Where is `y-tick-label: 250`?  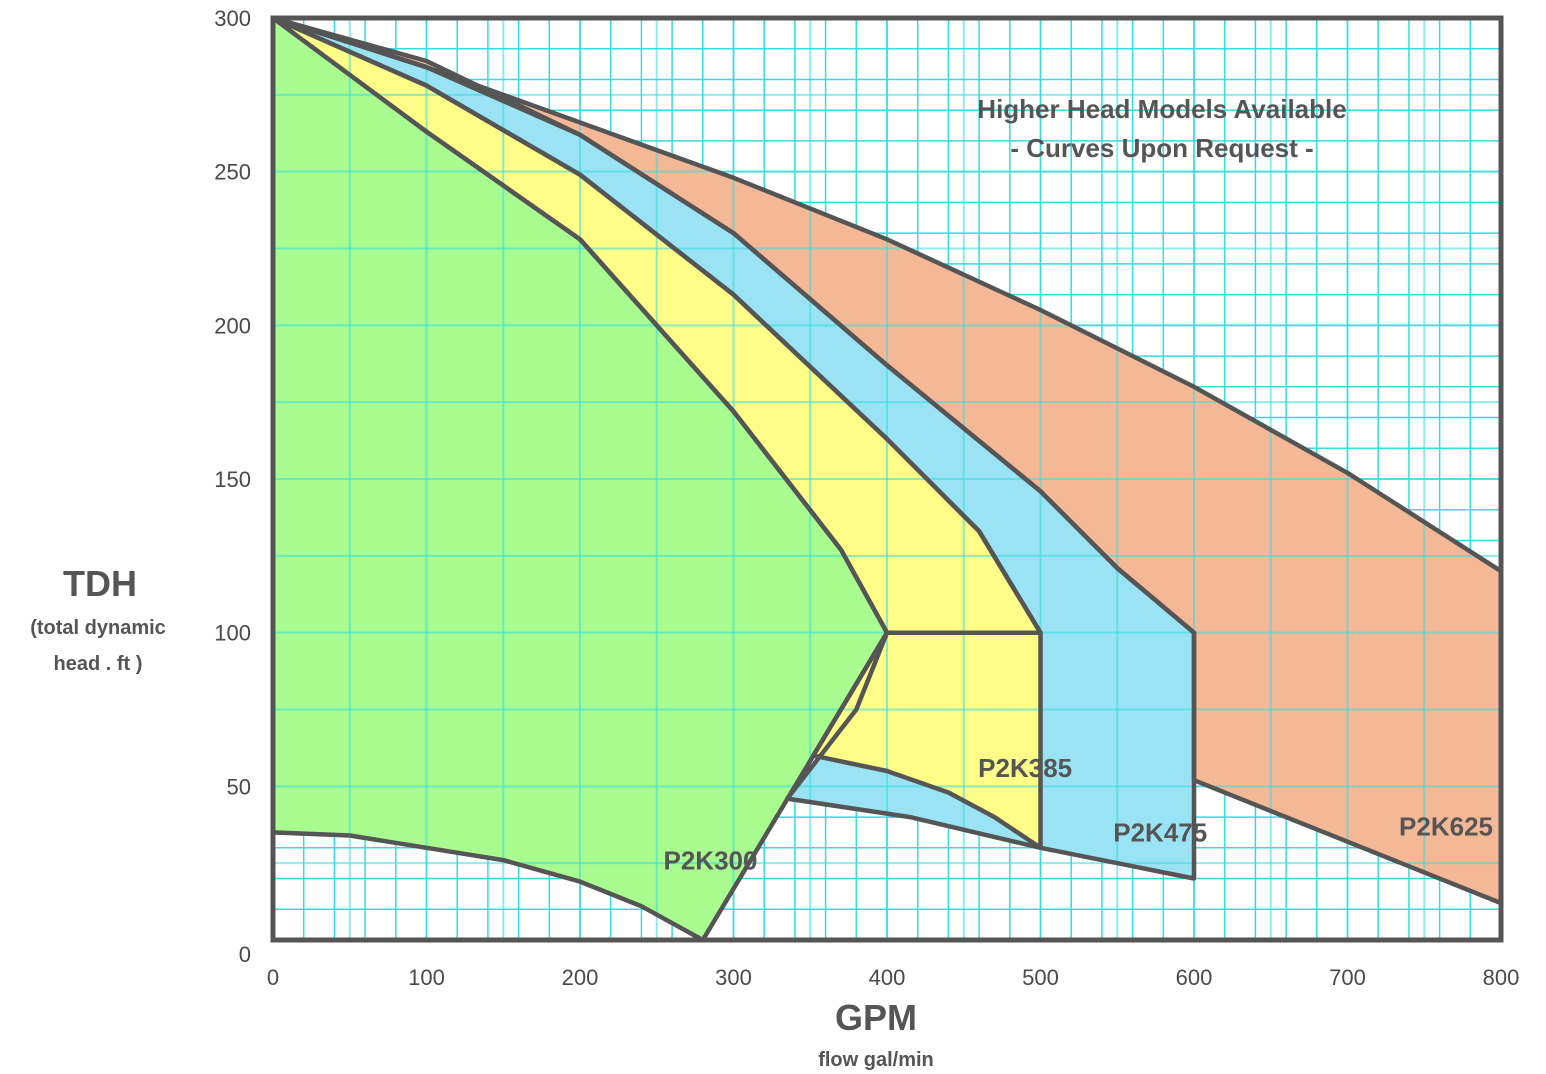
y-tick-label: 250 is located at coordinates (232, 172).